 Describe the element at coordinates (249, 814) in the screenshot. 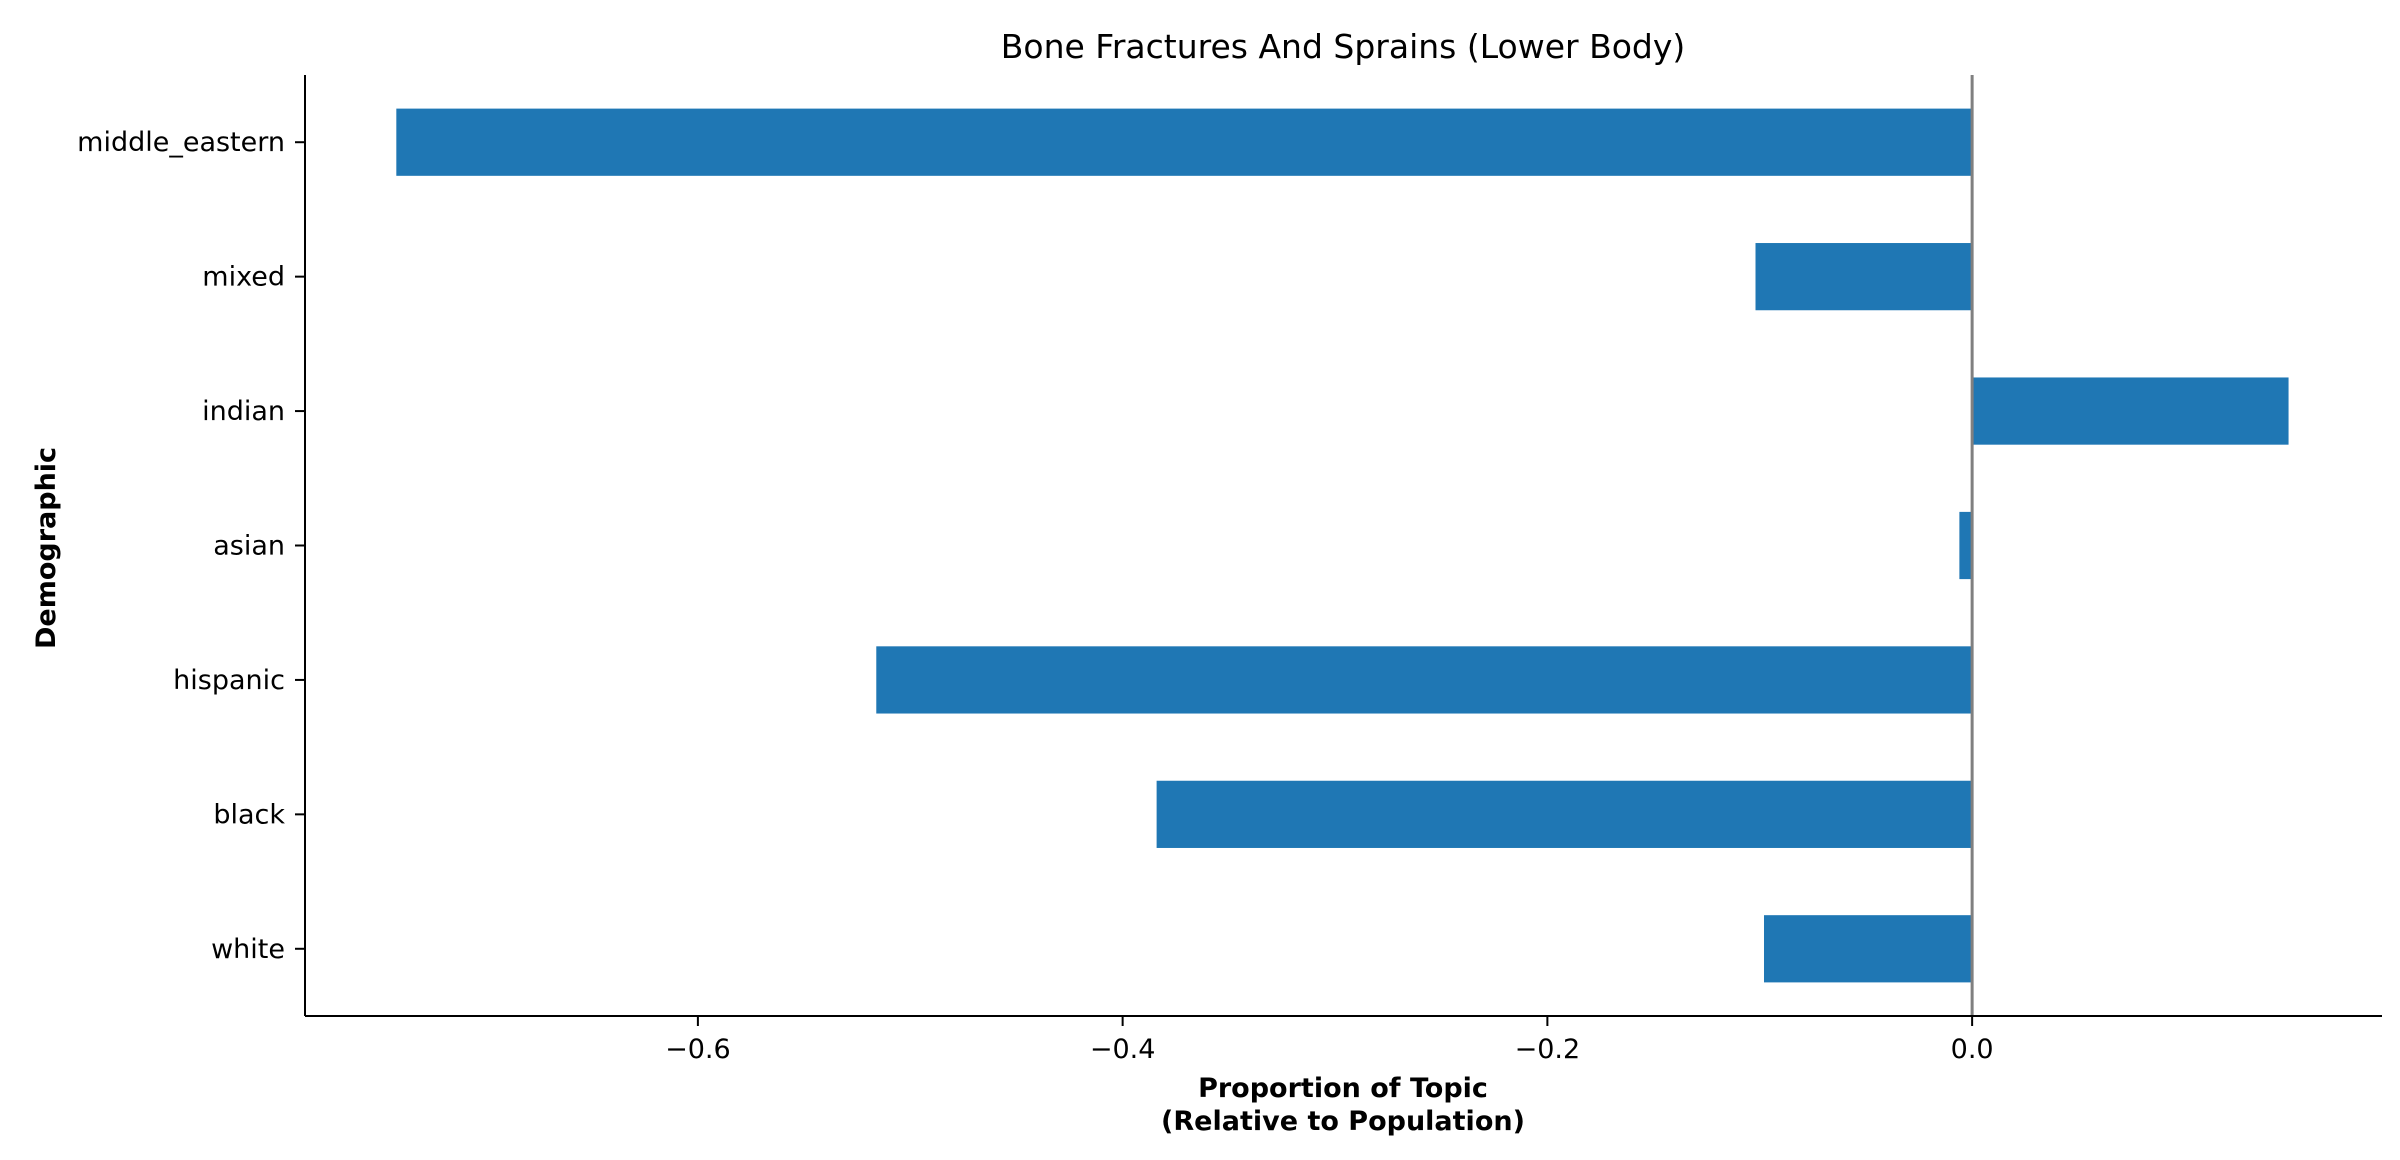

I see `y-tick-label: black` at that location.